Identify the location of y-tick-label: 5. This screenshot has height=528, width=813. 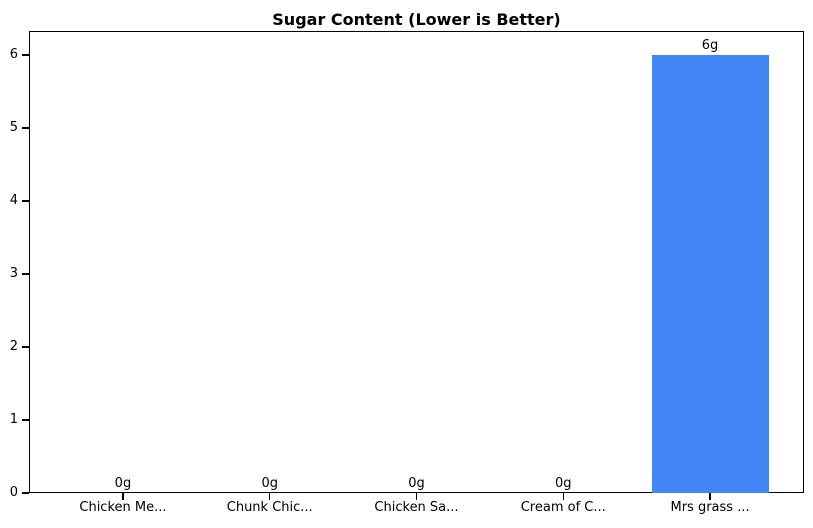
(13, 128).